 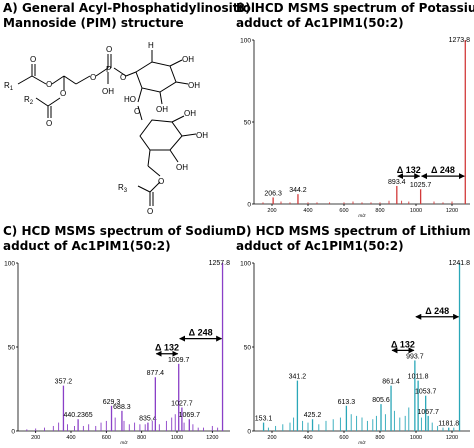 I want to click on panel-b-title-line2: adduct of Ac1PIM1(50:2), so click(x=320, y=23).